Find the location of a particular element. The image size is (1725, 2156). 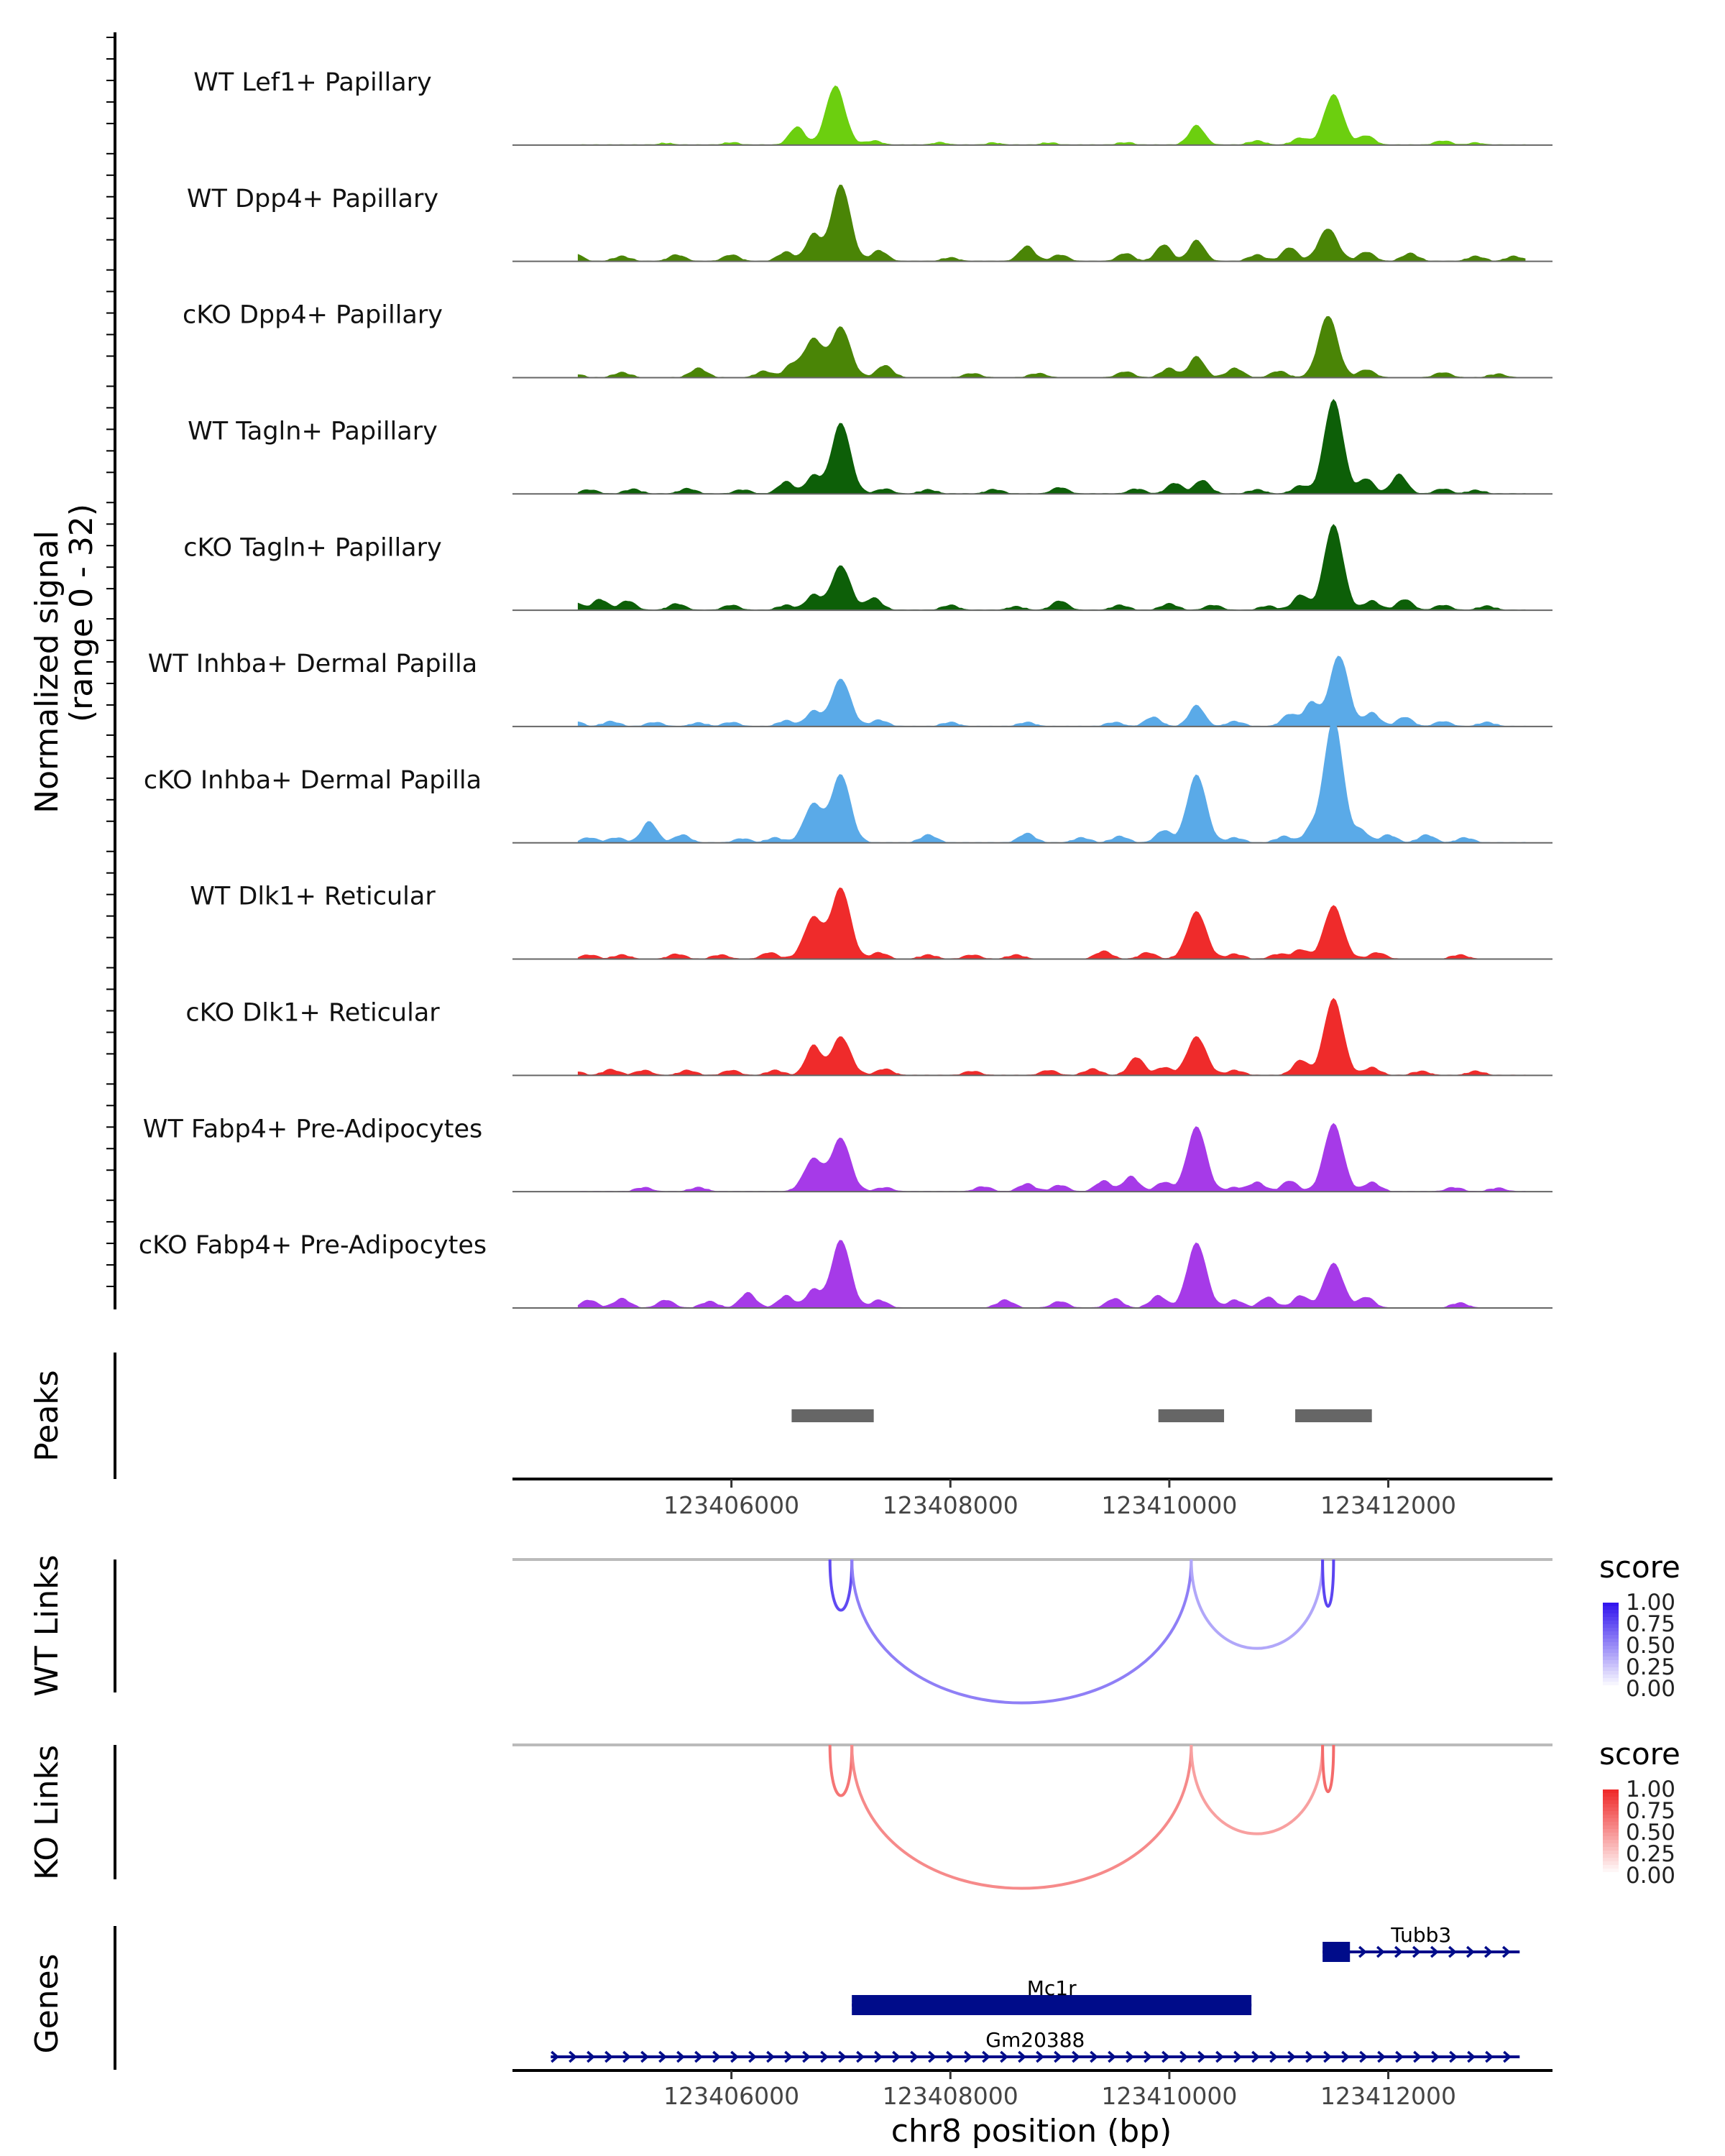

track-label: cKO Fabp4+ Pre-Adipocytes is located at coordinates (313, 1246).